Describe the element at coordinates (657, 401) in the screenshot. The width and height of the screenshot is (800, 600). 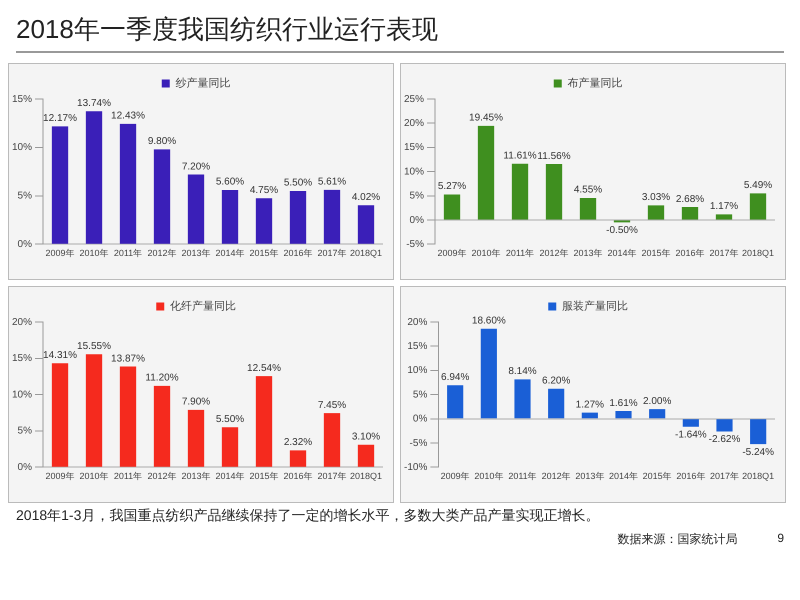
I see `data-label: 2.00%` at that location.